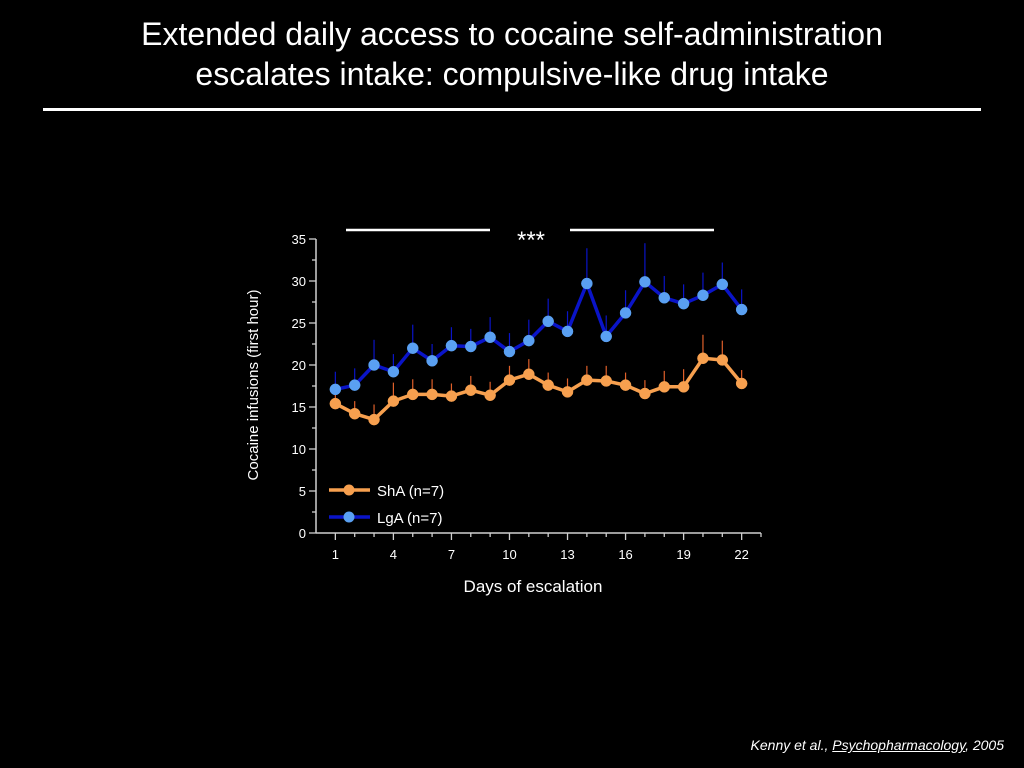 The height and width of the screenshot is (768, 1024). What do you see at coordinates (302, 491) in the screenshot?
I see `y-tick-label: 5` at bounding box center [302, 491].